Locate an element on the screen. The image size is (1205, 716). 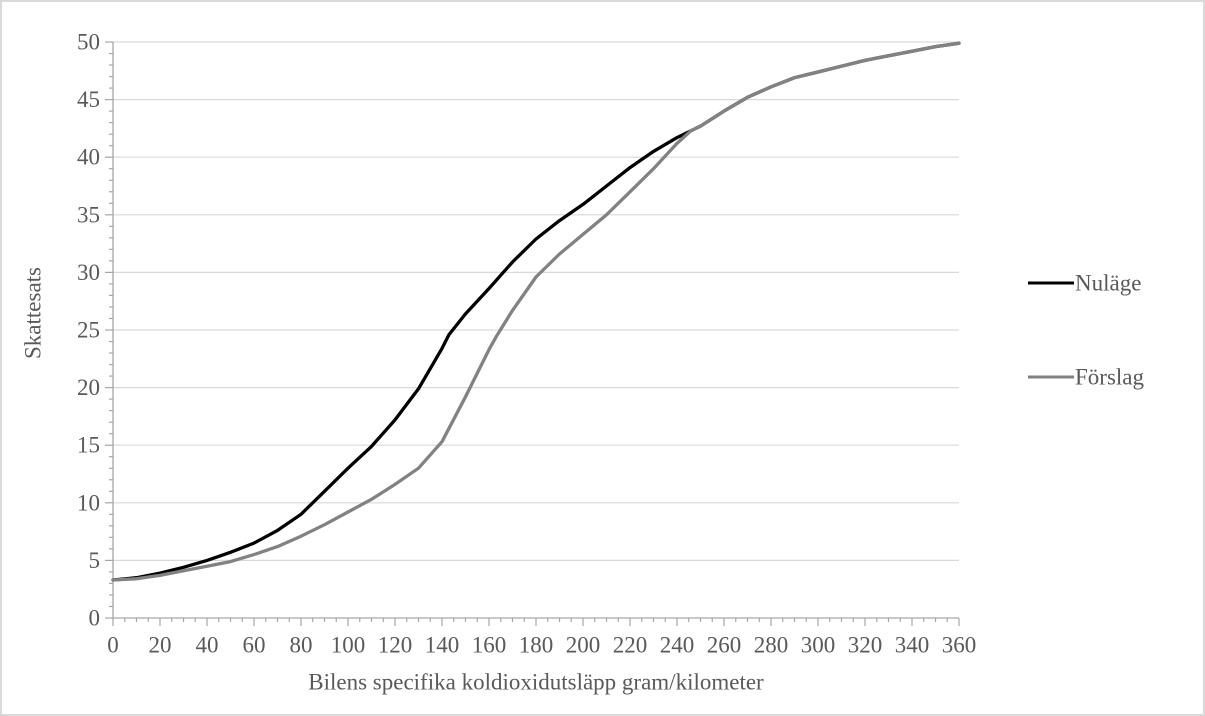
y-tick-label-25: 25 is located at coordinates (88, 330).